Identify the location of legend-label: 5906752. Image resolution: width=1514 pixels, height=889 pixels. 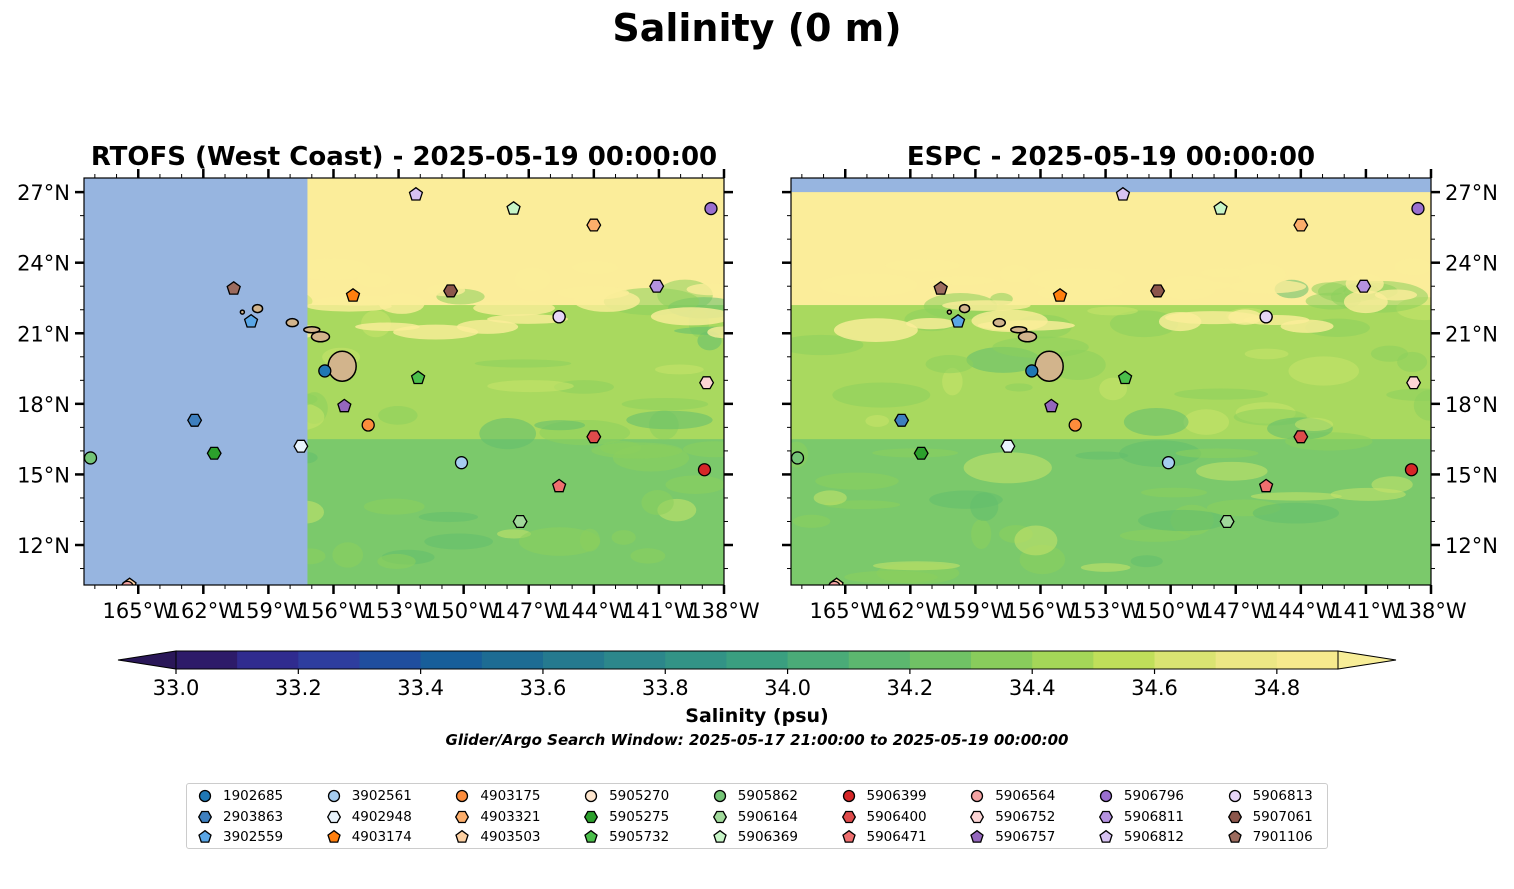
(1025, 816).